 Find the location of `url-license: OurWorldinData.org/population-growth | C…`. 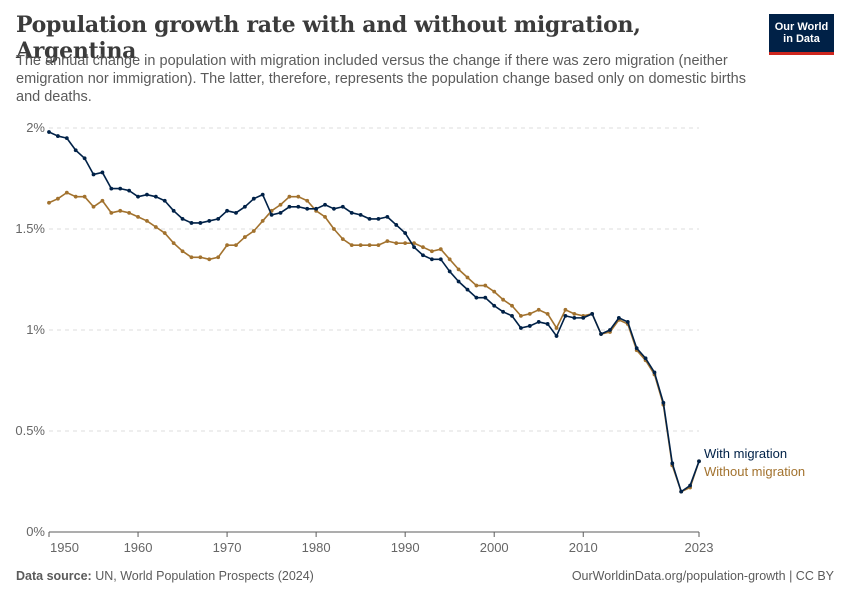

url-license: OurWorldinData.org/population-growth | C… is located at coordinates (702, 576).